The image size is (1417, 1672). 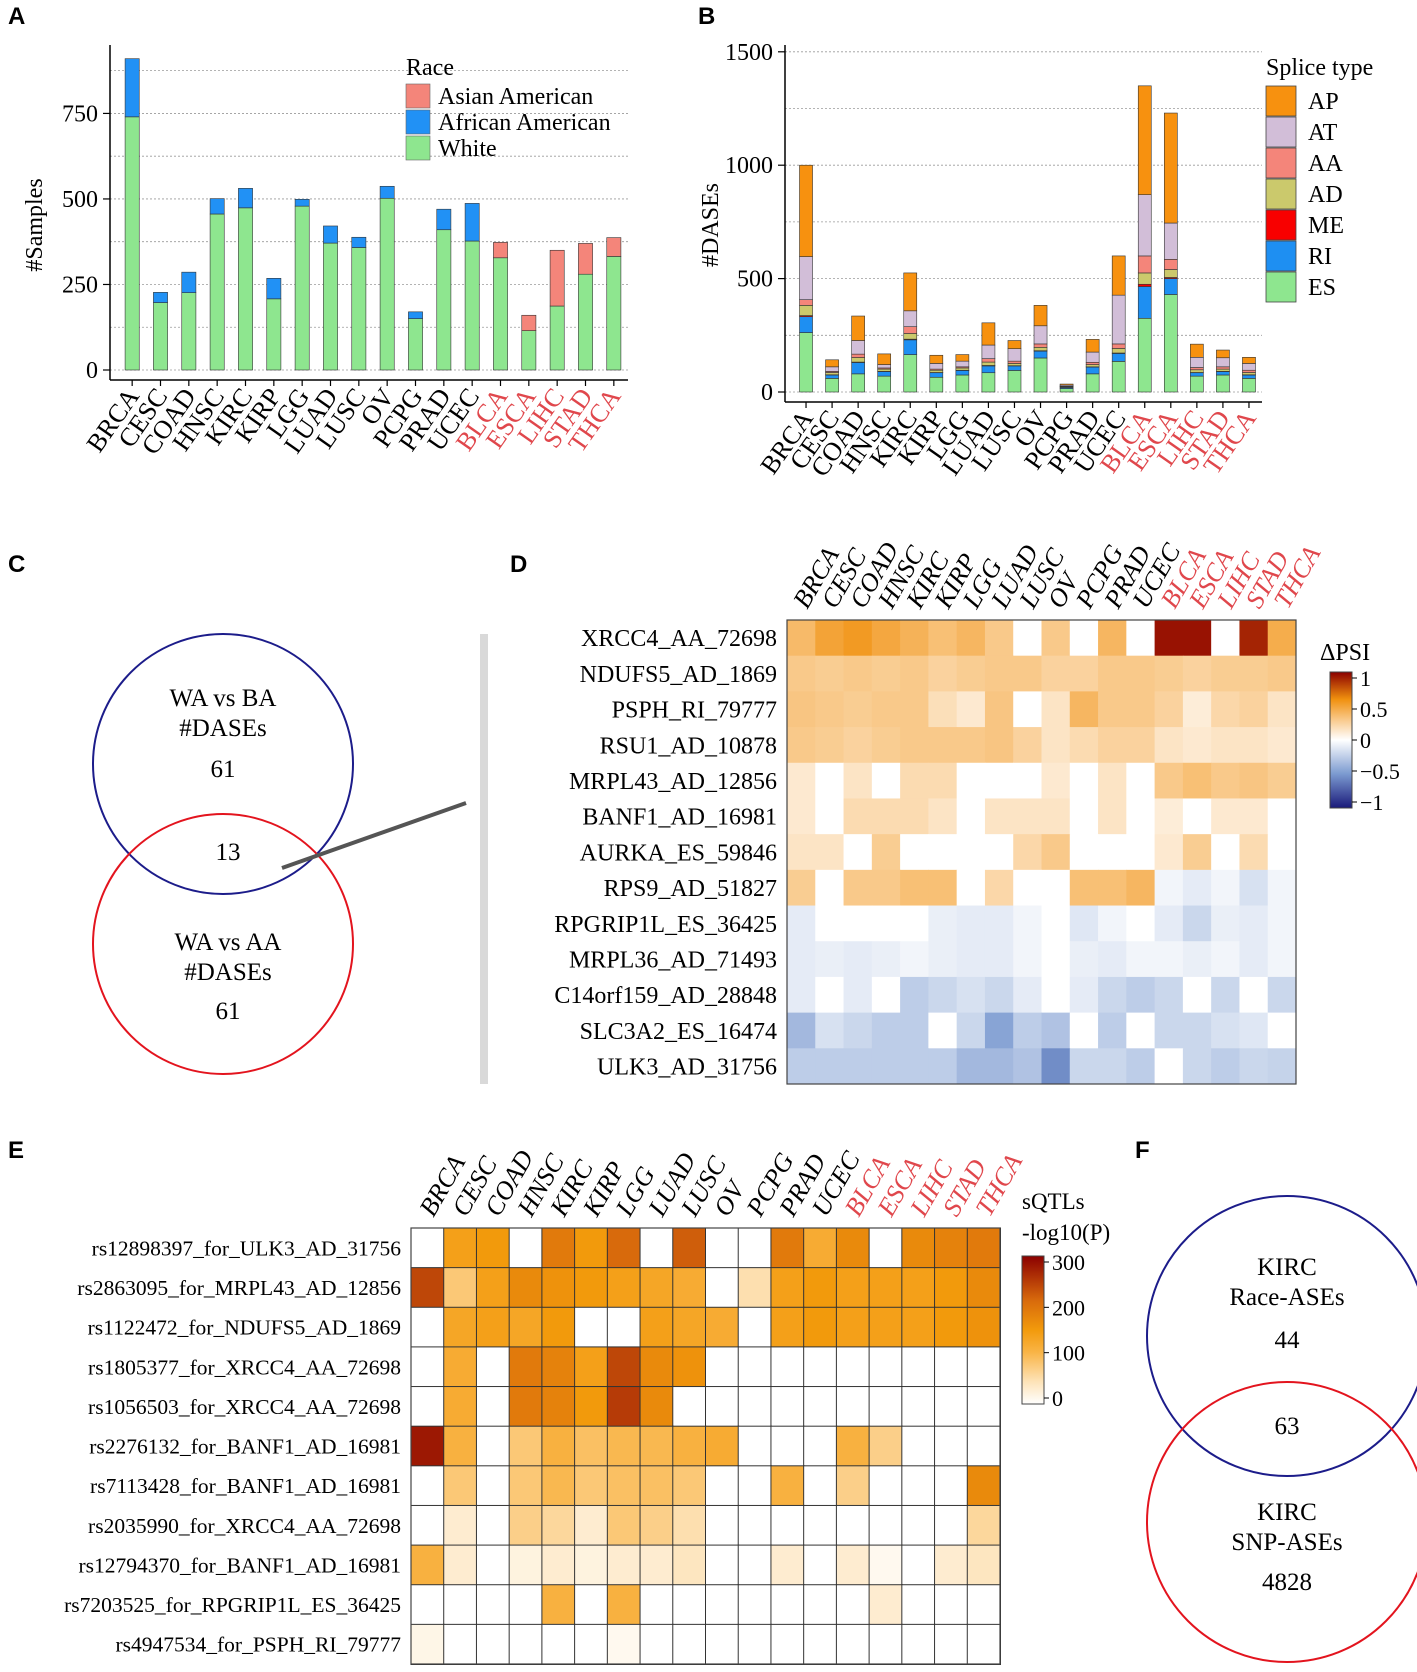 What do you see at coordinates (832, 385) in the screenshot?
I see `b-bar-cesc-es` at bounding box center [832, 385].